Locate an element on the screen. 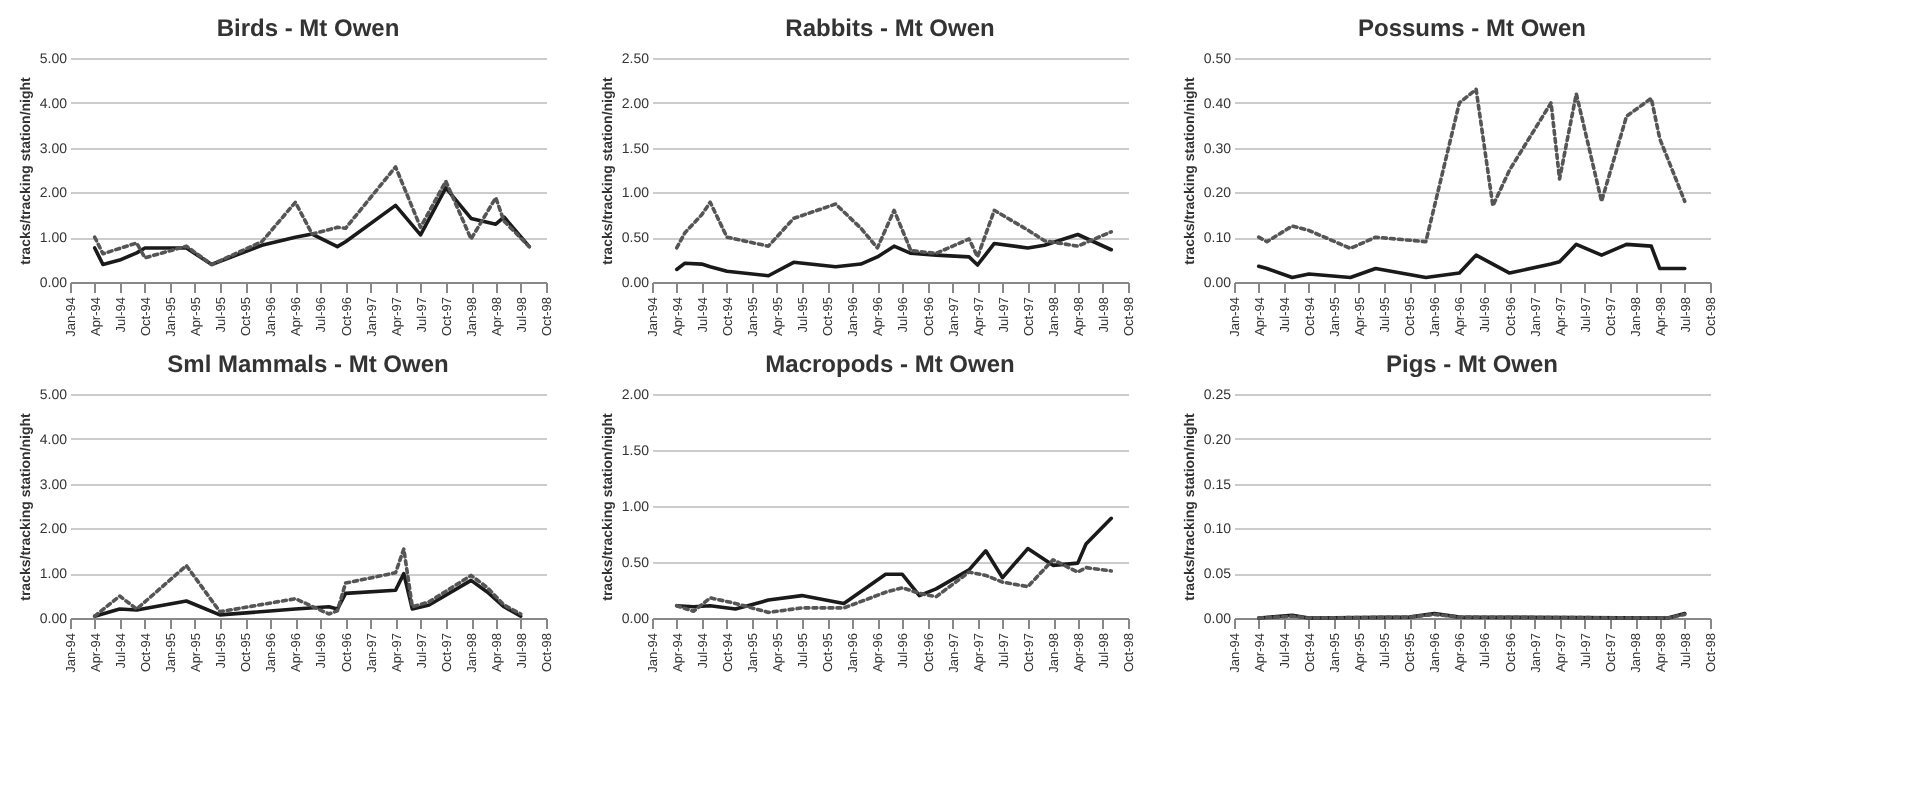  chart-title: Macropods - Mt Owen is located at coordinates (890, 364).